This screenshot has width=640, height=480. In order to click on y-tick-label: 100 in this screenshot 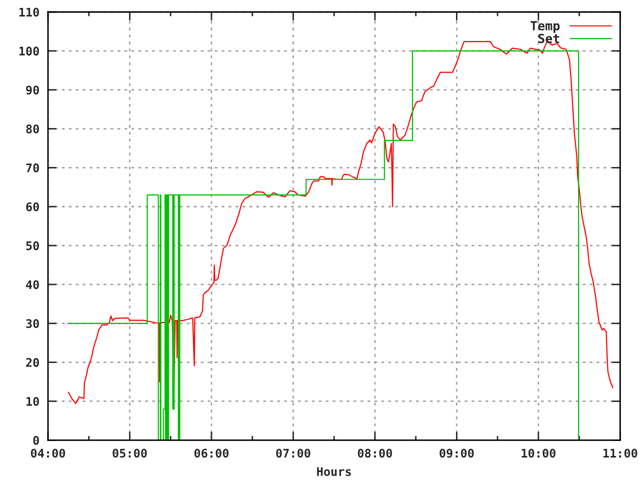, I will do `click(29, 51)`.